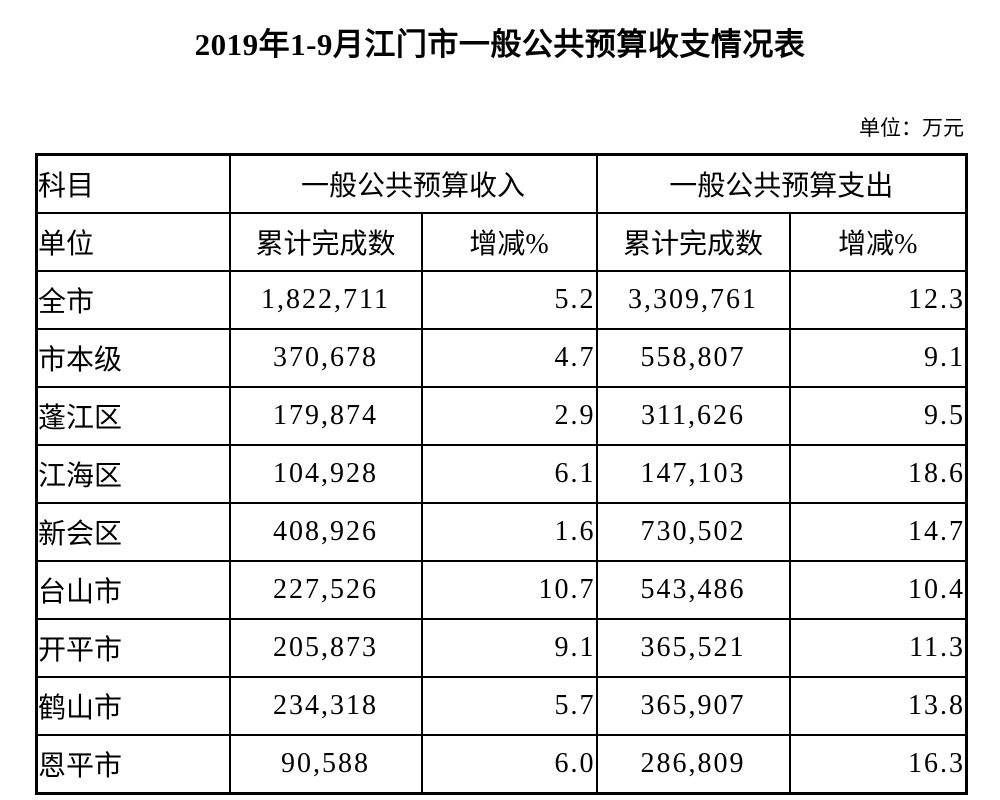 Image resolution: width=1000 pixels, height=800 pixels. Describe the element at coordinates (133, 590) in the screenshot. I see `region-name-cell: 台山市` at that location.